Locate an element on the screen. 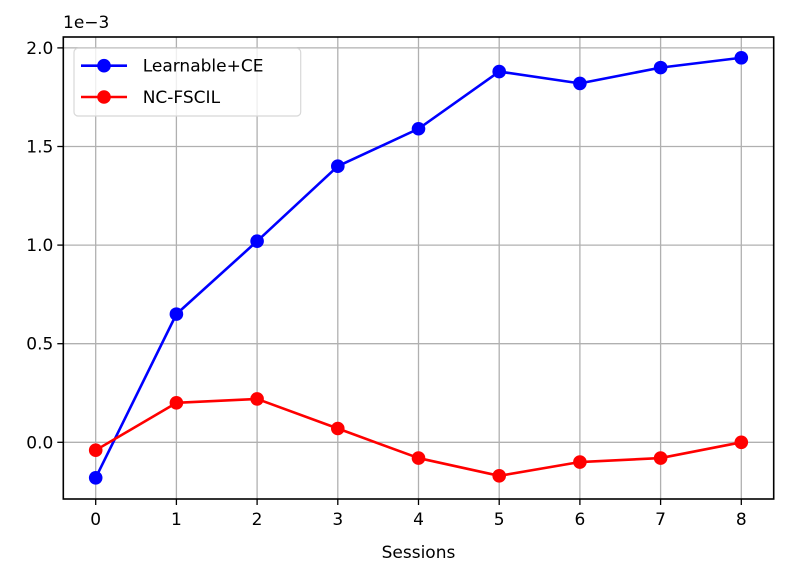  legend: Learnable+CE NC-FSCIL is located at coordinates (187, 82).